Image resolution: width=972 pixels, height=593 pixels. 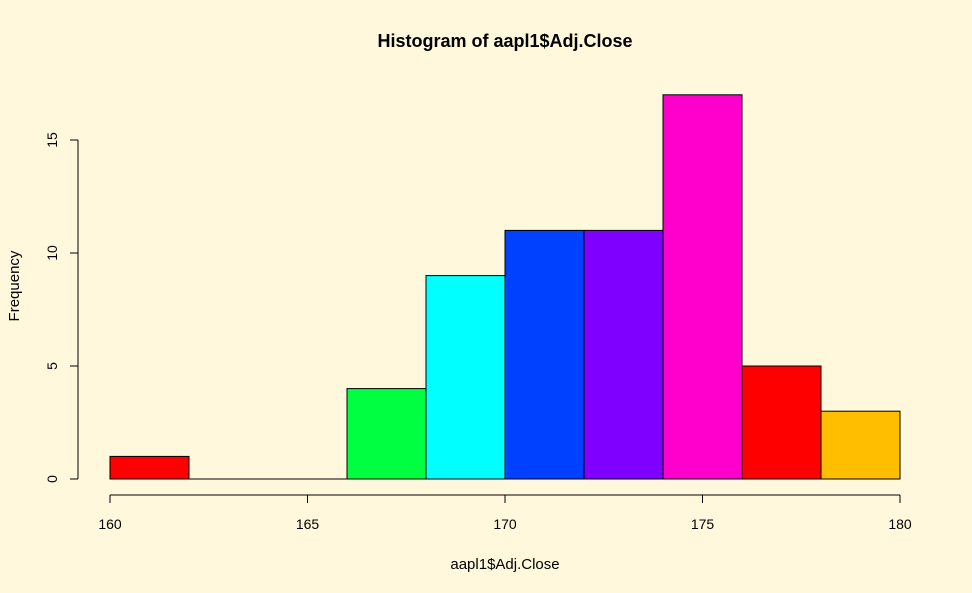 What do you see at coordinates (505, 524) in the screenshot?
I see `x-tick-label: 170` at bounding box center [505, 524].